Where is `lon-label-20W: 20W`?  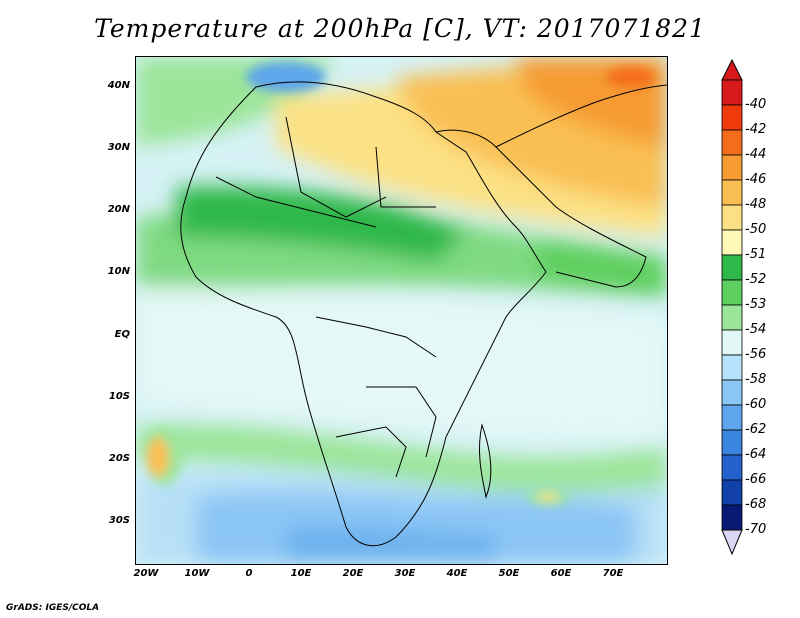 lon-label-20W: 20W is located at coordinates (146, 573).